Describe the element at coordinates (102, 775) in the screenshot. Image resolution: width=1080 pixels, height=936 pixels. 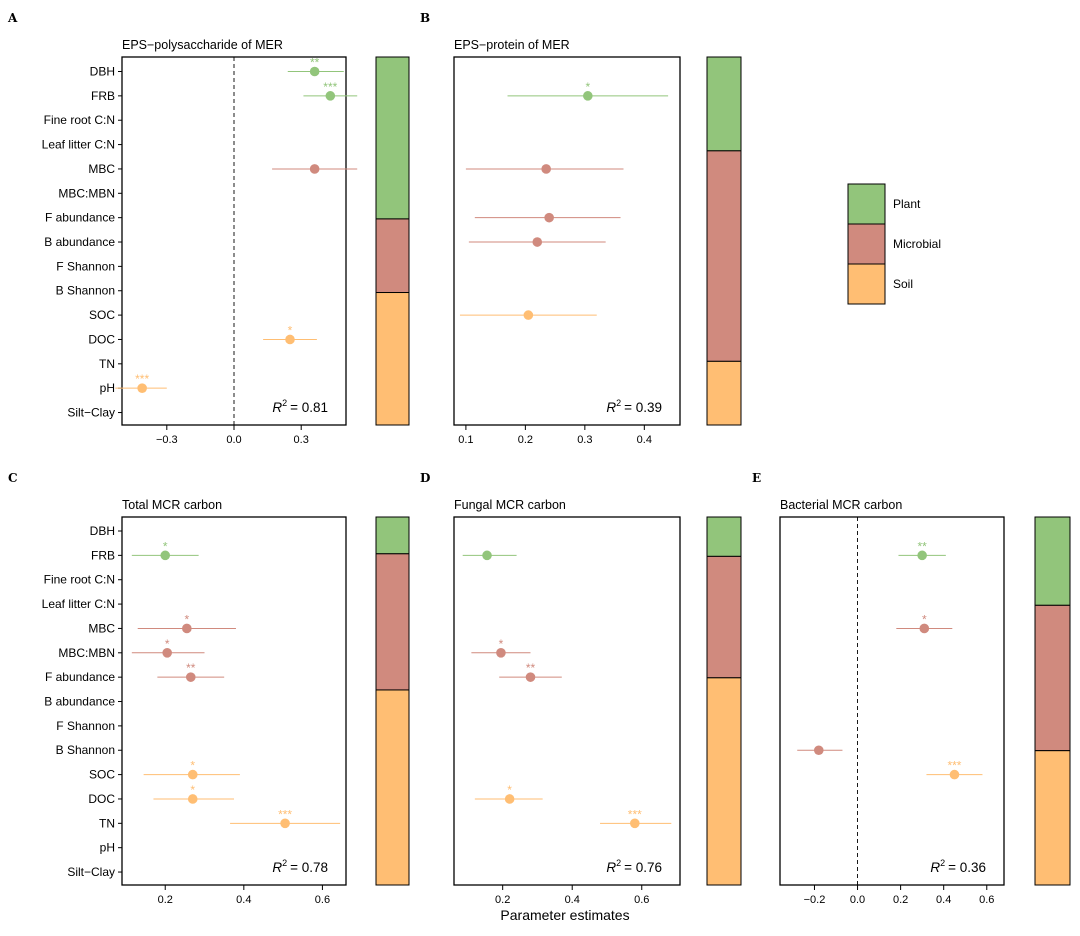
I see `variable-label: SOC` at that location.